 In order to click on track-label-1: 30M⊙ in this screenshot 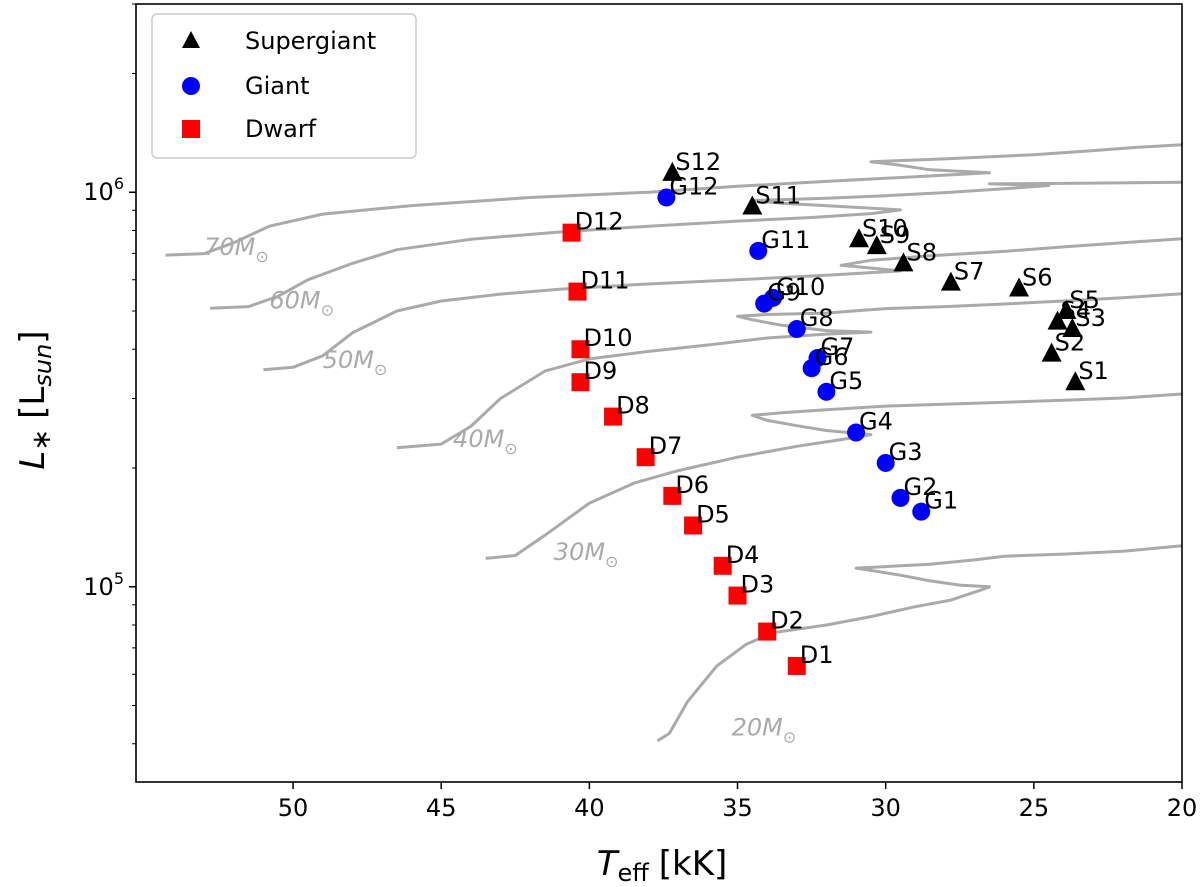, I will do `click(586, 554)`.